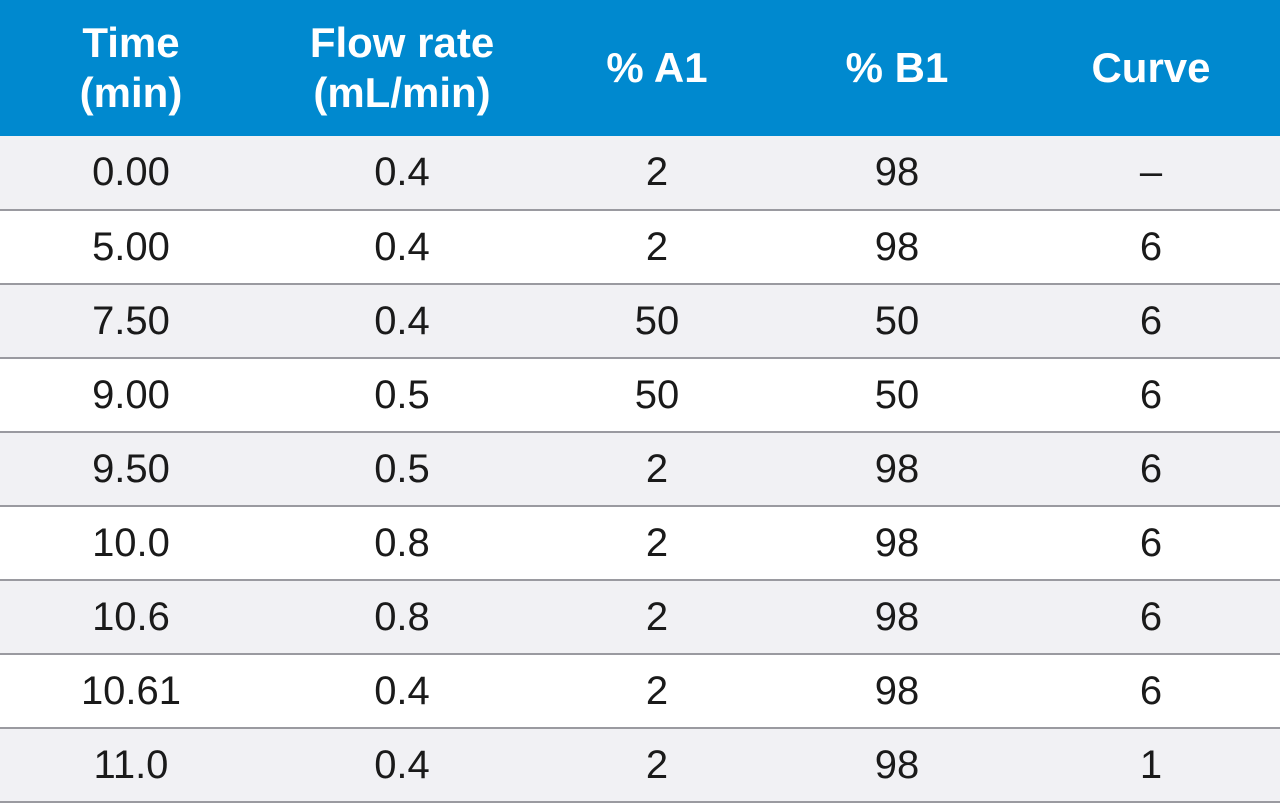  Describe the element at coordinates (131, 173) in the screenshot. I see `cell-time: 0.00` at that location.